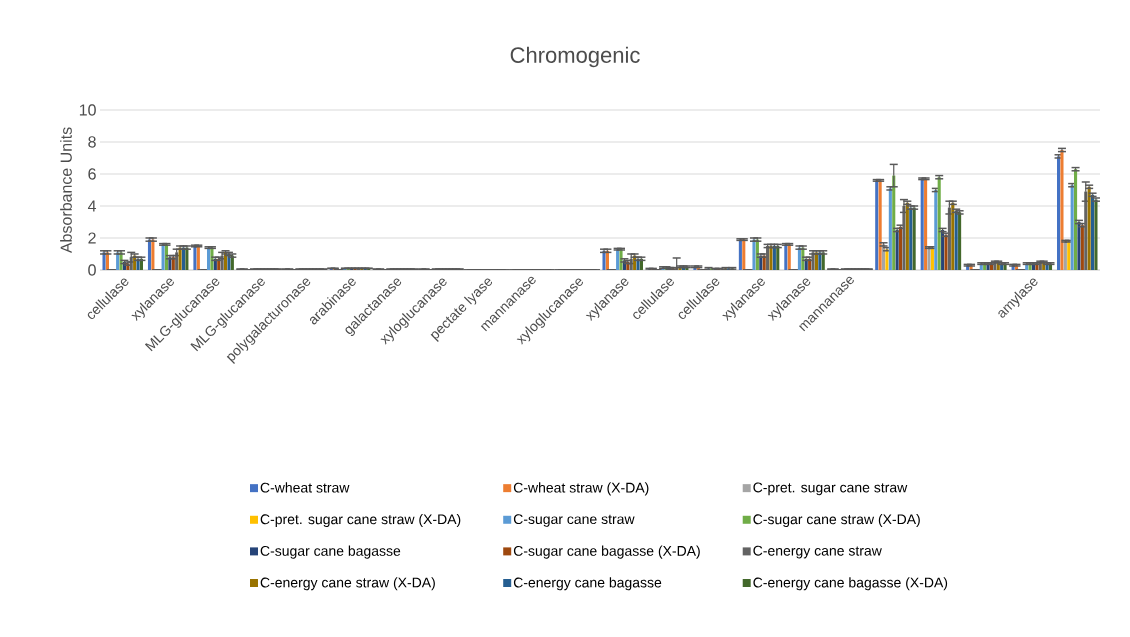  Describe the element at coordinates (360, 520) in the screenshot. I see `legend-label: C-pret. sugar cane straw (X-DA)` at that location.